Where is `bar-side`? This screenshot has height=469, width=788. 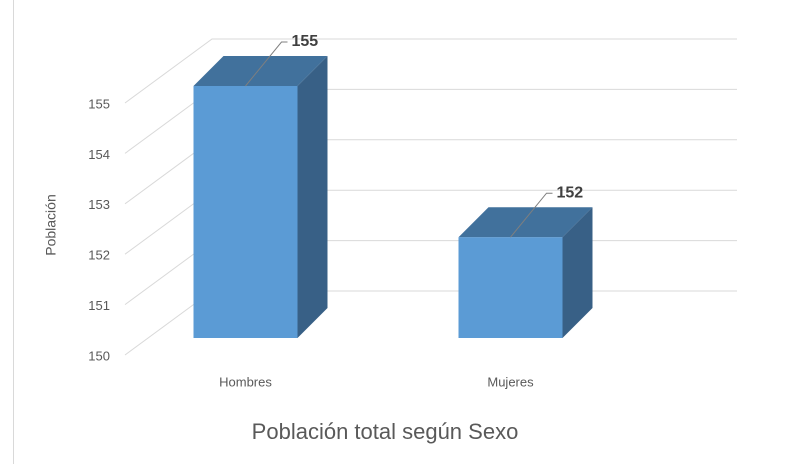
bar-side is located at coordinates (313, 197).